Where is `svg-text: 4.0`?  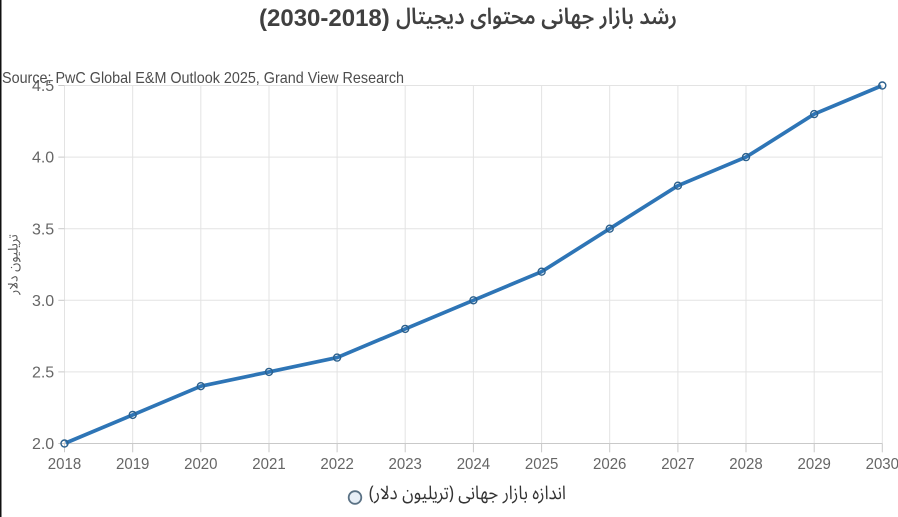
svg-text: 4.0 is located at coordinates (43, 158).